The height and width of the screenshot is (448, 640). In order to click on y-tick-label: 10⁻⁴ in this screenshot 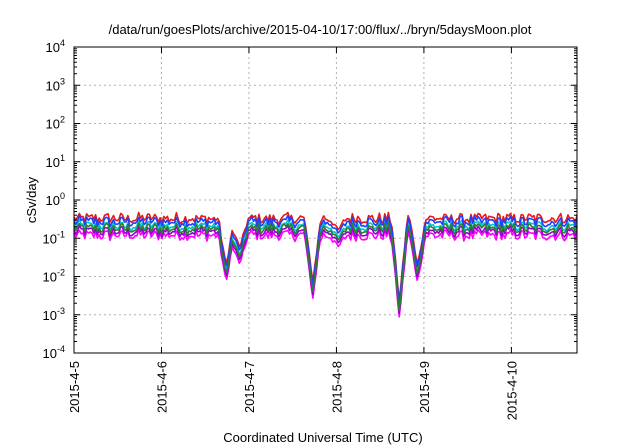, I will do `click(54, 352)`.